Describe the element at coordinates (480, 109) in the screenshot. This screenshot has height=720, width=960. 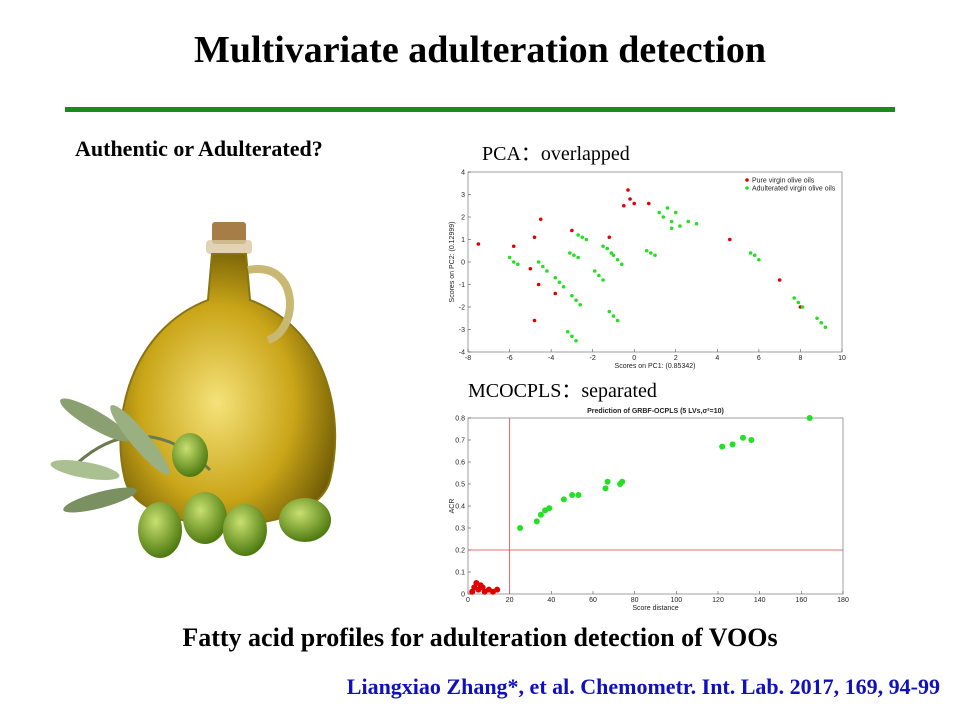
I see `divider` at that location.